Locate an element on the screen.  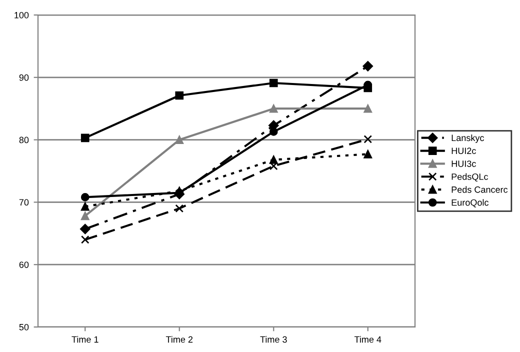
y-tick-label: 60 is located at coordinates (24, 265).